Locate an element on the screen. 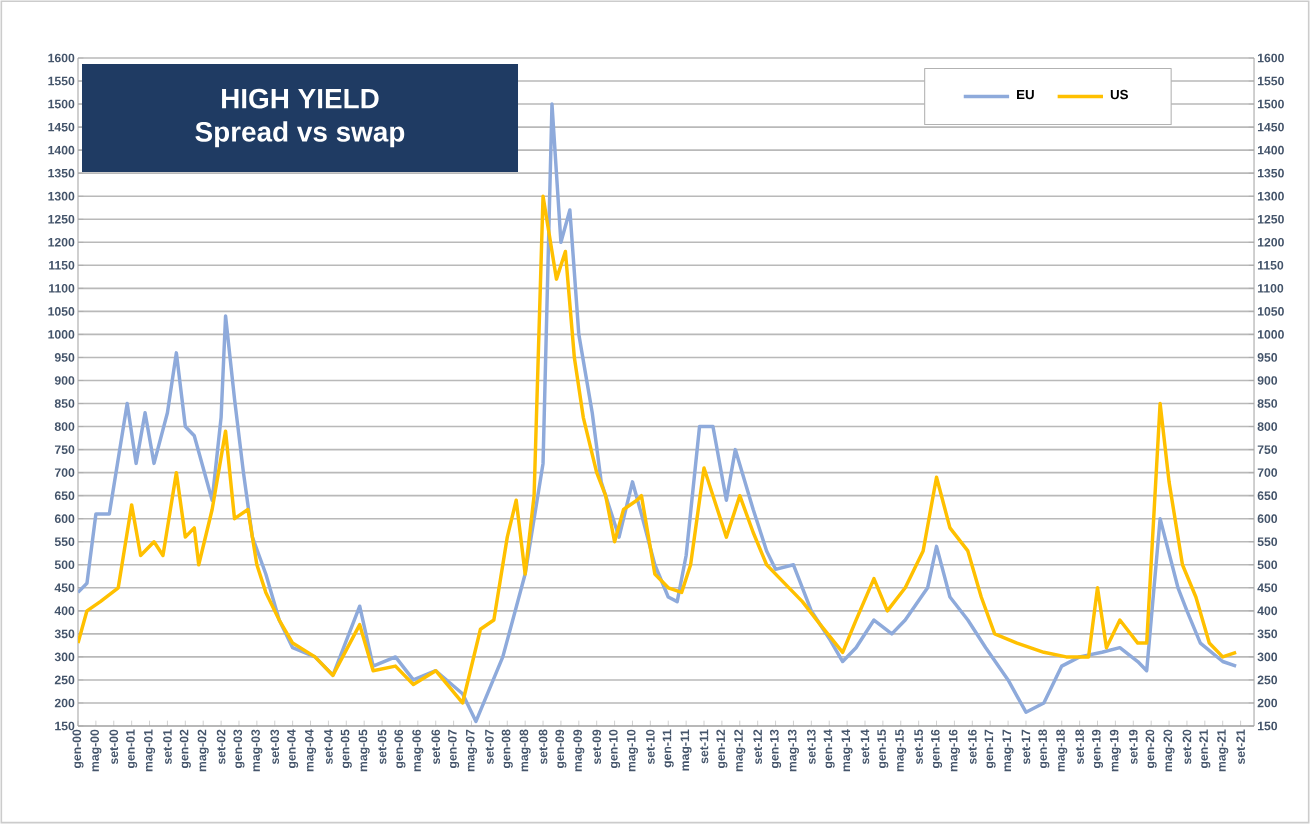  text: Spread vs swap is located at coordinates (300, 134).